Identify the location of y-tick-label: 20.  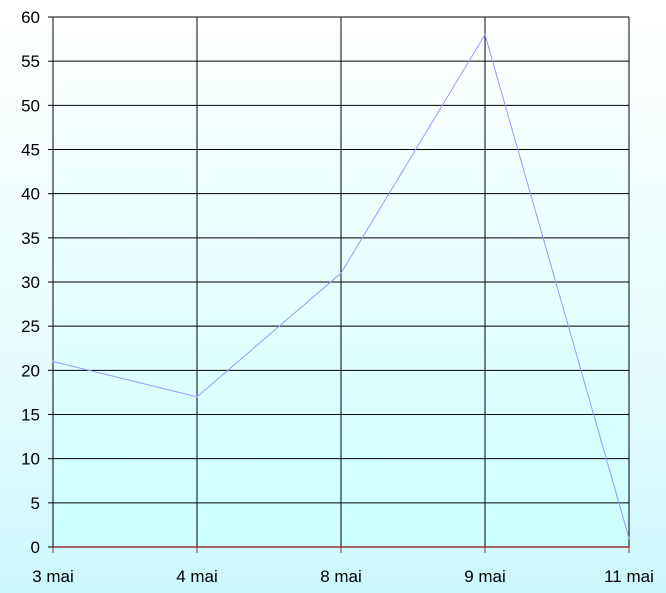
(30, 370).